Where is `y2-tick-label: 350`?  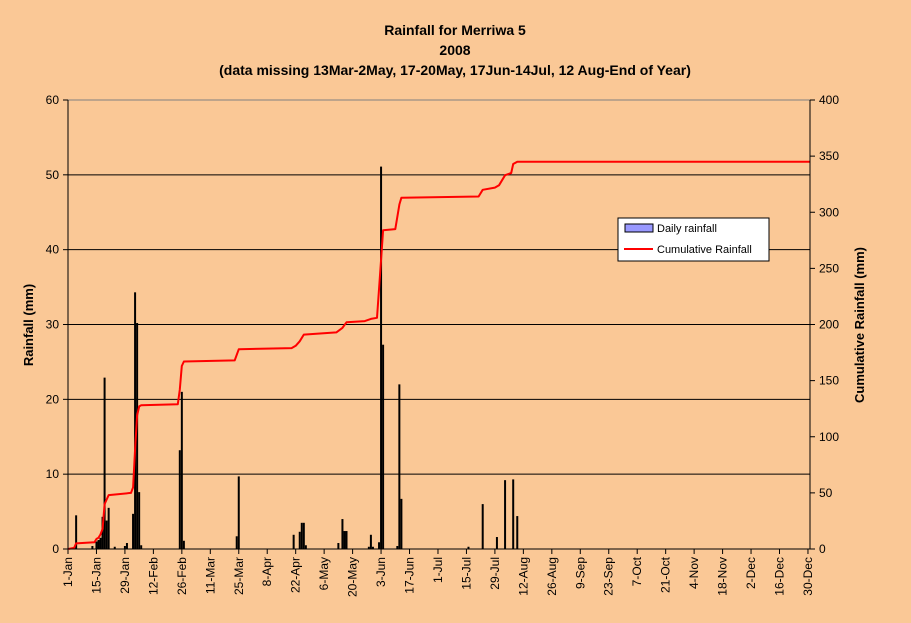 y2-tick-label: 350 is located at coordinates (829, 156).